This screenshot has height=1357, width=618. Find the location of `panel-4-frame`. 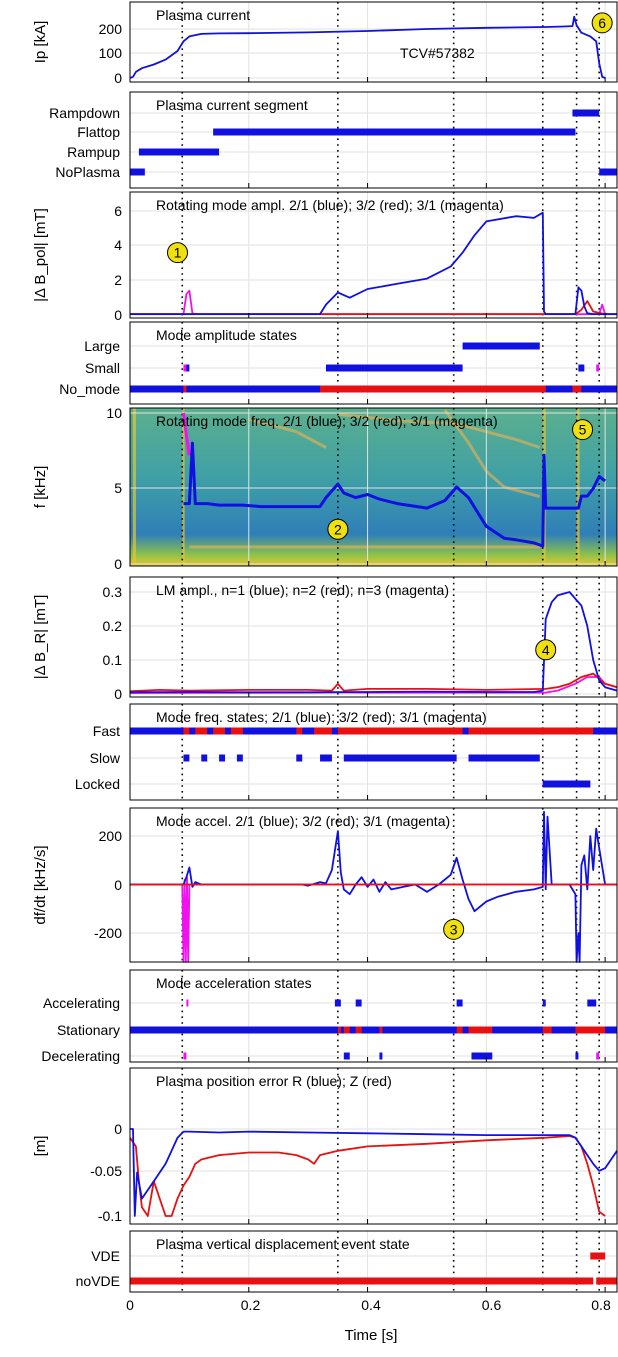

panel-4-frame is located at coordinates (373, 487).